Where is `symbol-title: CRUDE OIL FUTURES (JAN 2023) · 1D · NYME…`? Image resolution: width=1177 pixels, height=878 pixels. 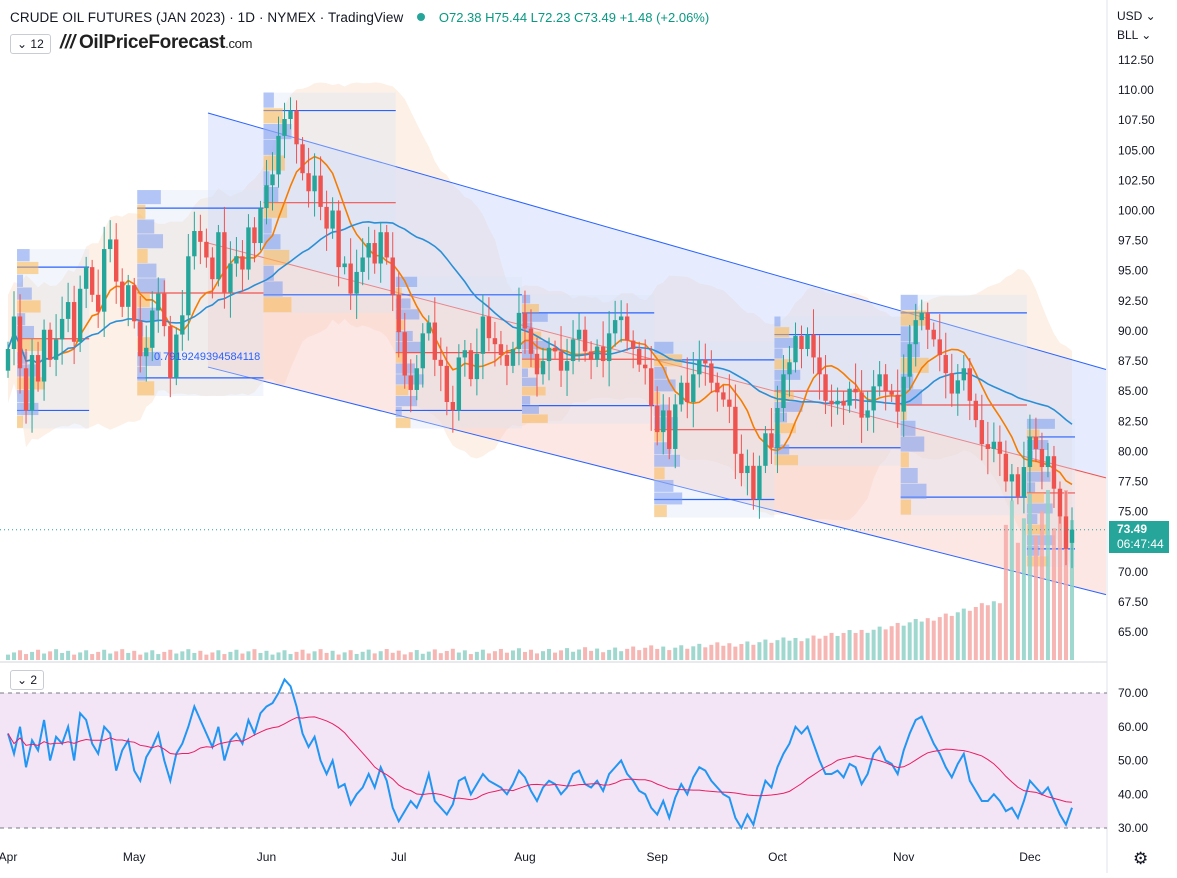 symbol-title: CRUDE OIL FUTURES (JAN 2023) · 1D · NYME… is located at coordinates (207, 17).